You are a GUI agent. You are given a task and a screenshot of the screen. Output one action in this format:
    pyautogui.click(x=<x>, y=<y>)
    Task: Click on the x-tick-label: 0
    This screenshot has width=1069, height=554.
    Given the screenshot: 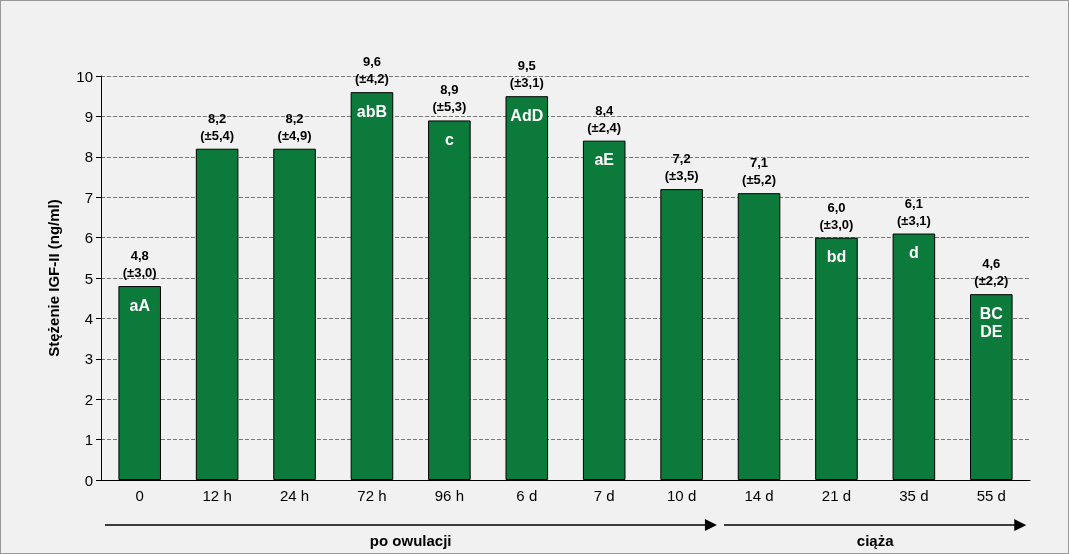 What is the action you would take?
    pyautogui.click(x=139, y=495)
    